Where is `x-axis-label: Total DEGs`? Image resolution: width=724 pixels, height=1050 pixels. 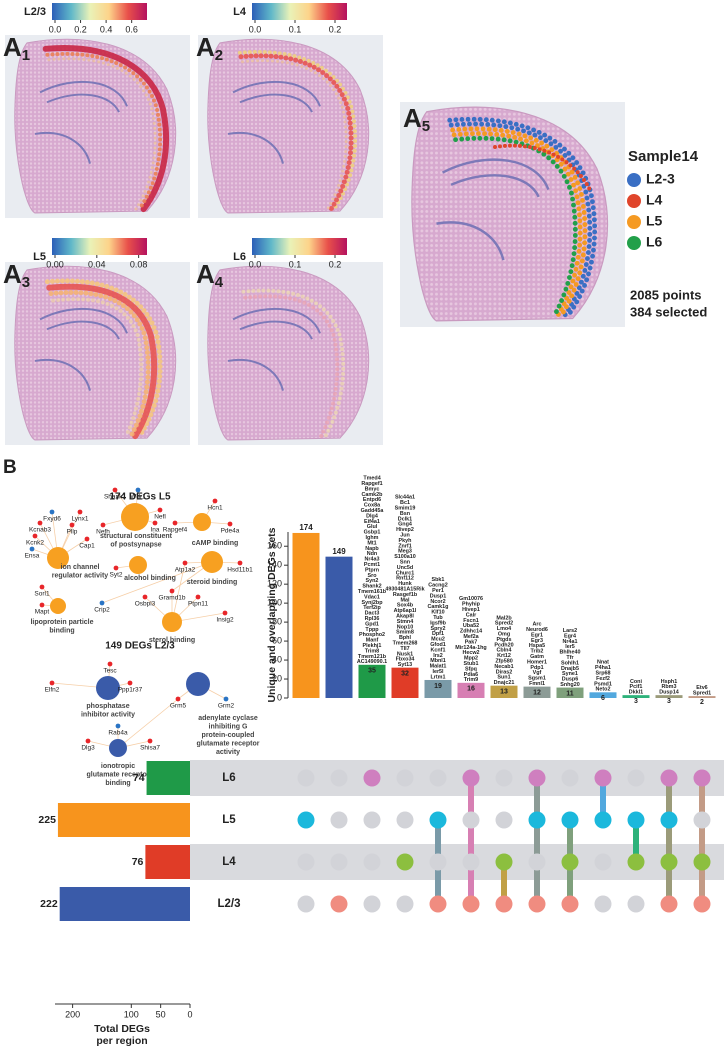 x-axis-label: Total DEGs is located at coordinates (122, 1029).